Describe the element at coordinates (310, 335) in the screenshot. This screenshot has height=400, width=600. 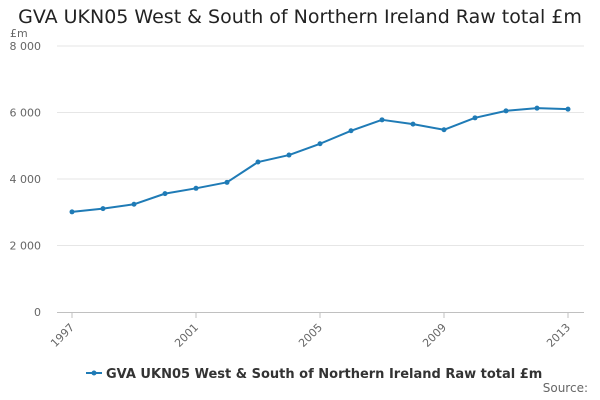
I see `x-tick-label: 2005` at that location.